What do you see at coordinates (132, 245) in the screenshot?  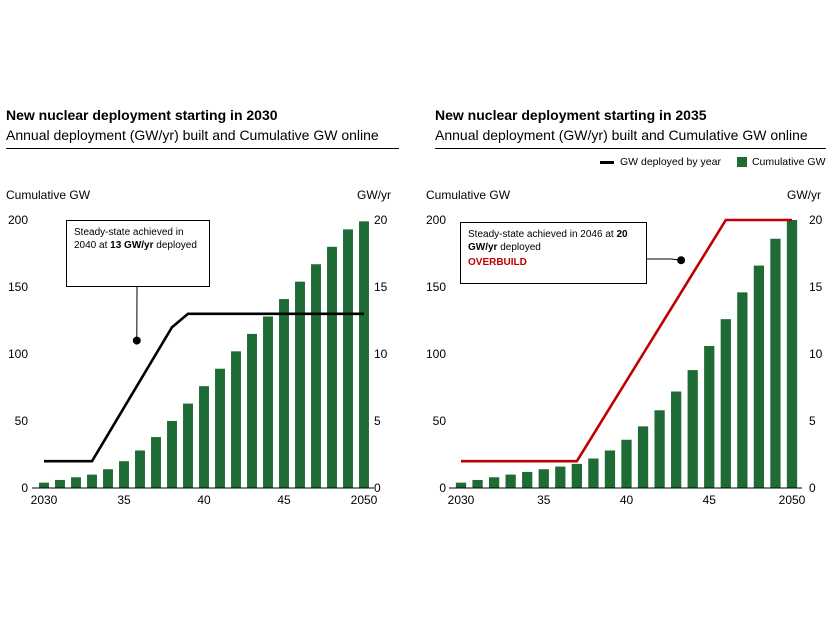 I see `annotation-text-bold: 13 GW/yr` at bounding box center [132, 245].